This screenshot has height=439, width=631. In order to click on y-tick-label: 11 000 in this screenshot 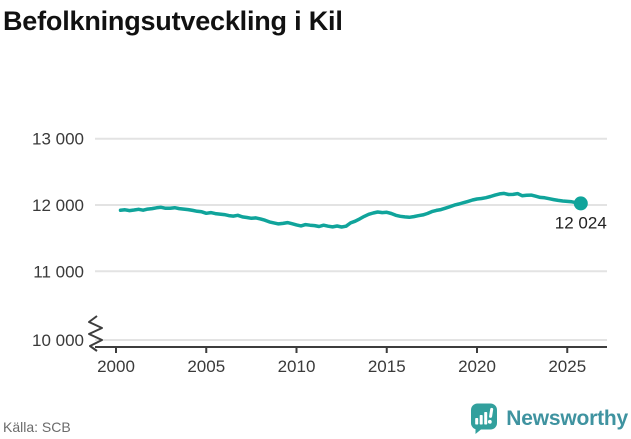, I will do `click(58, 271)`.